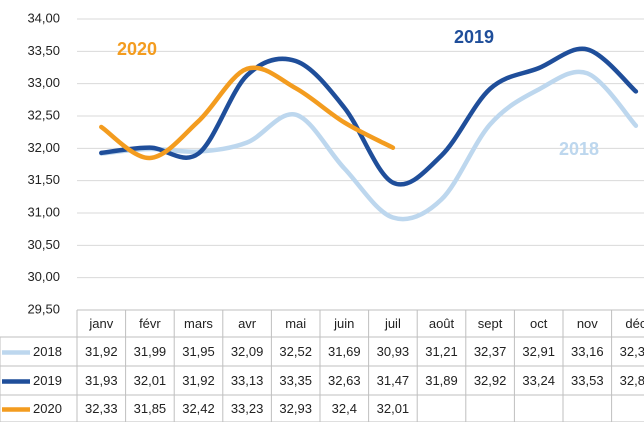  I want to click on x-tick-label: juin, so click(343, 323).